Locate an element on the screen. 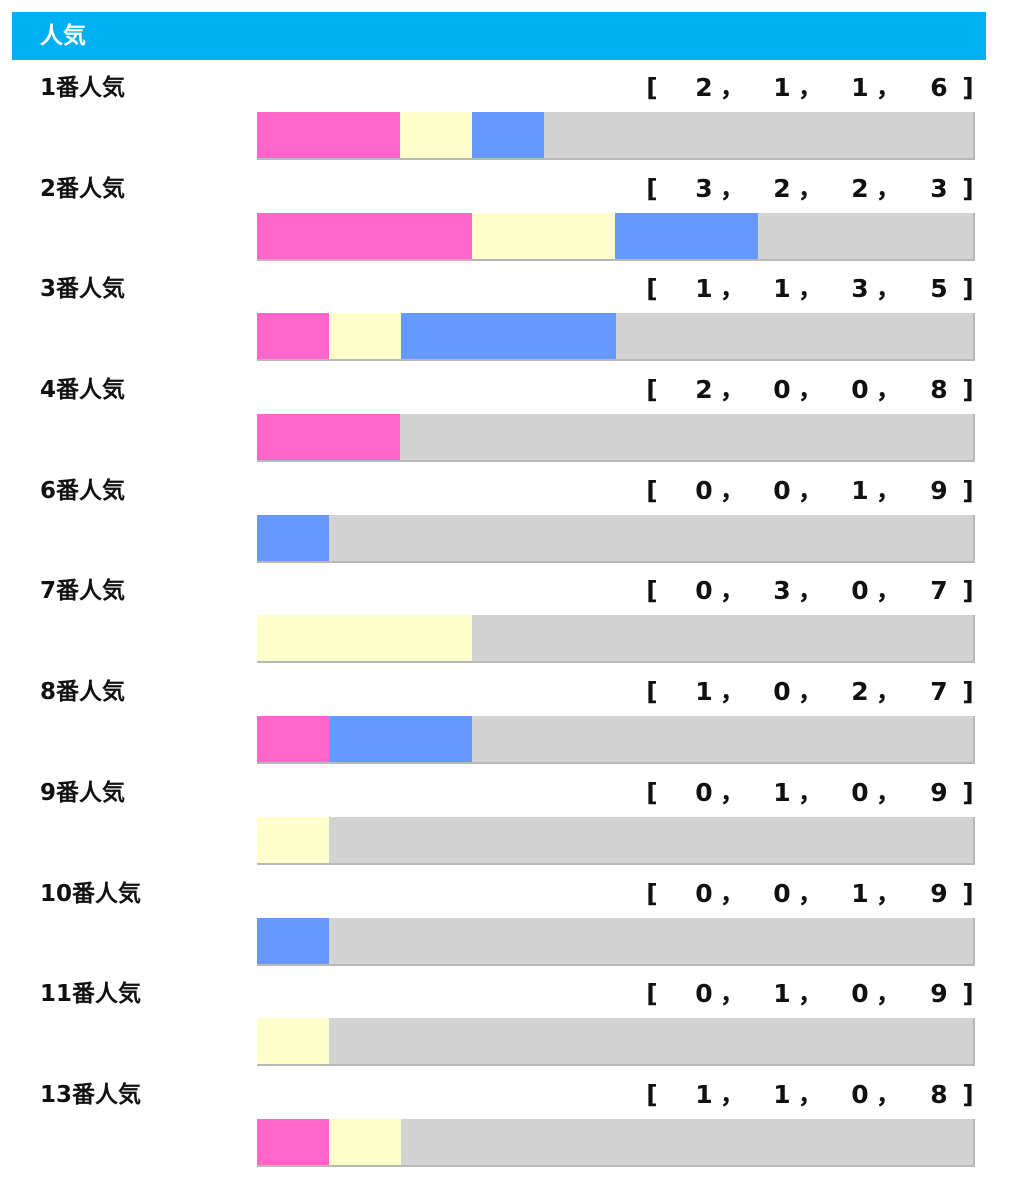  row-label: 4番人気 is located at coordinates (83, 390).